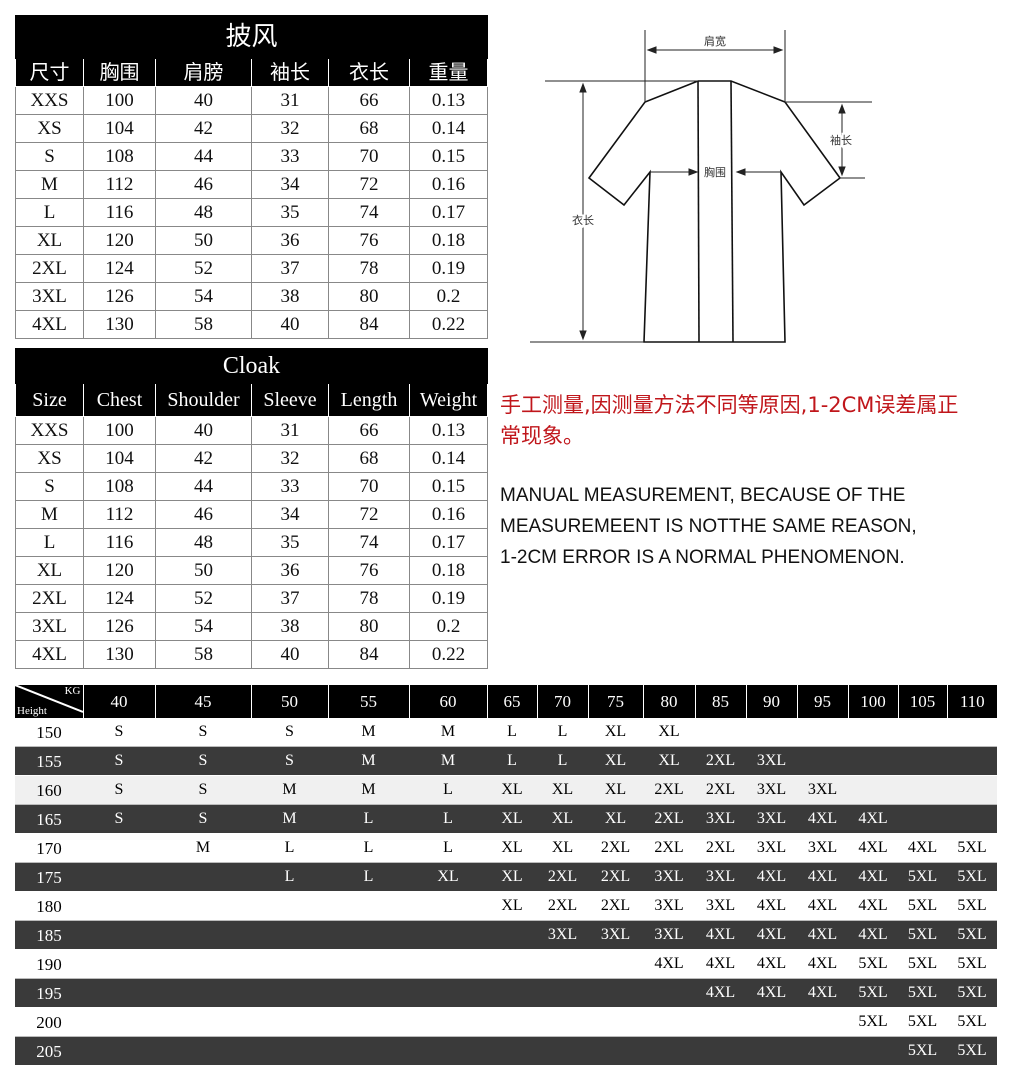 The height and width of the screenshot is (1069, 1012). What do you see at coordinates (49, 1051) in the screenshot?
I see `height-cell: 205` at bounding box center [49, 1051].